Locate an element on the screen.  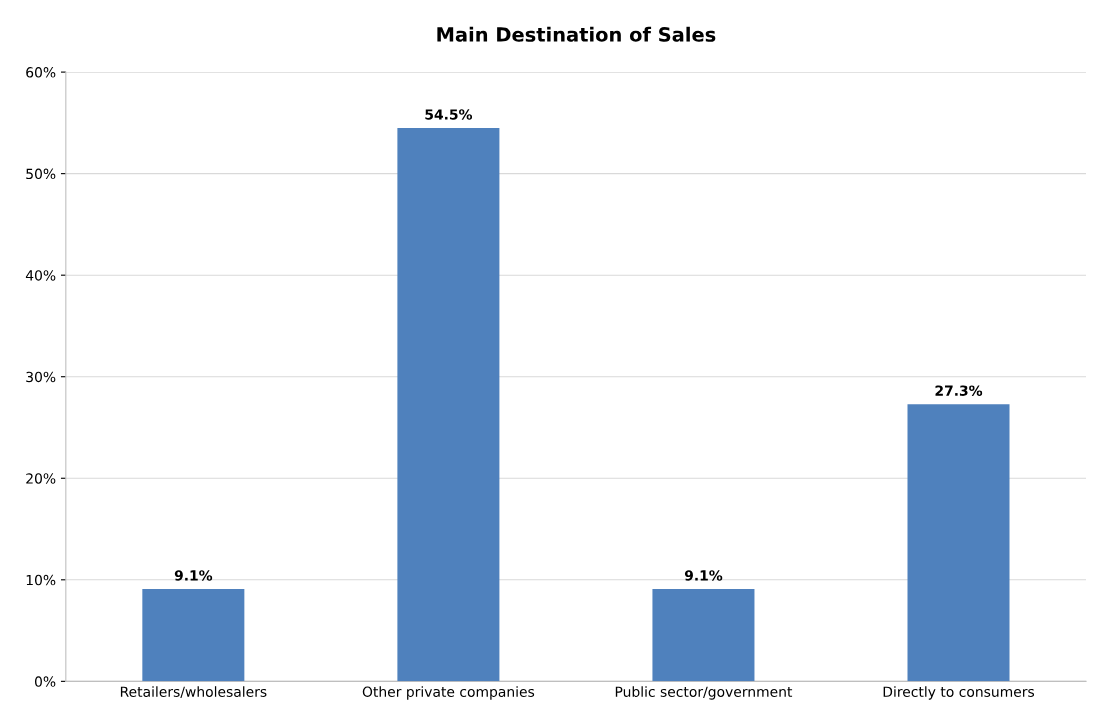
x-tick-label: Retailers/wholesalers is located at coordinates (193, 692).